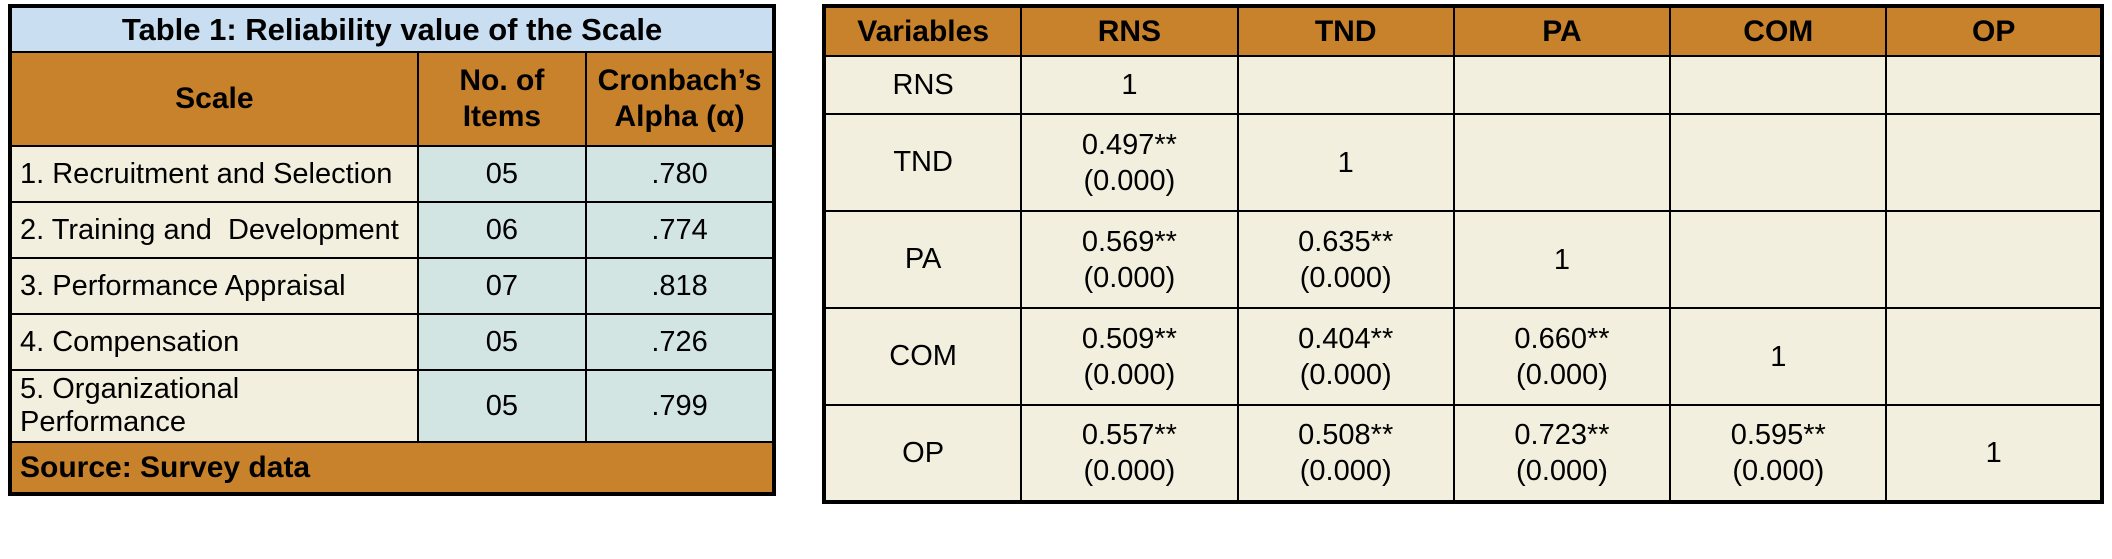 The image size is (2112, 559). I want to click on reliability-title-row: Table 1: Reliability value of the Scale, so click(392, 29).